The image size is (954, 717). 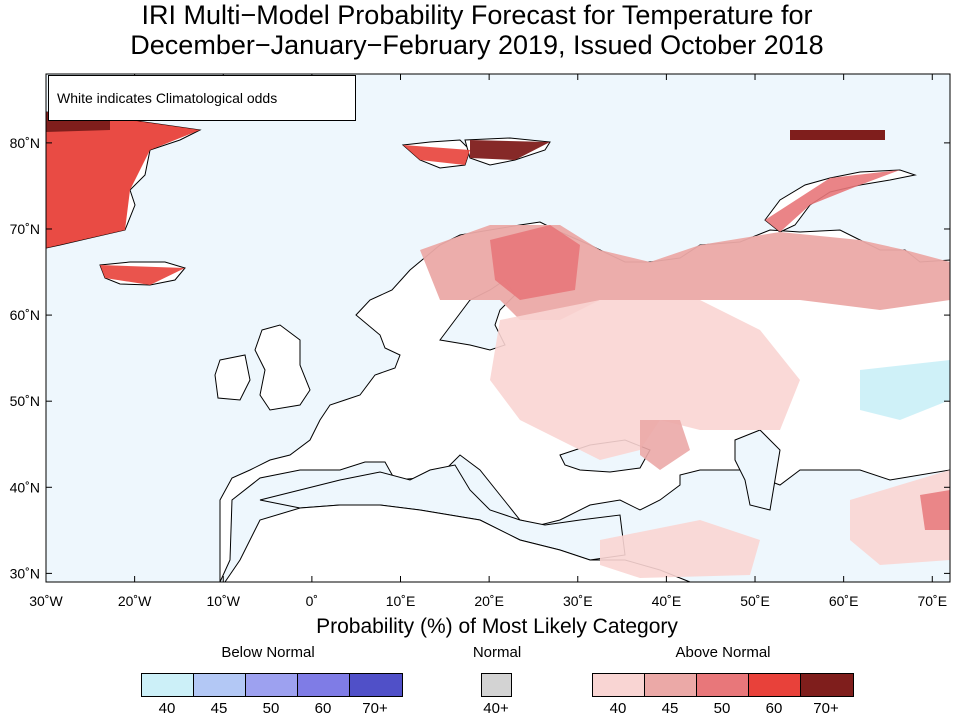 What do you see at coordinates (376, 685) in the screenshot?
I see `swatch-below-70plus` at bounding box center [376, 685].